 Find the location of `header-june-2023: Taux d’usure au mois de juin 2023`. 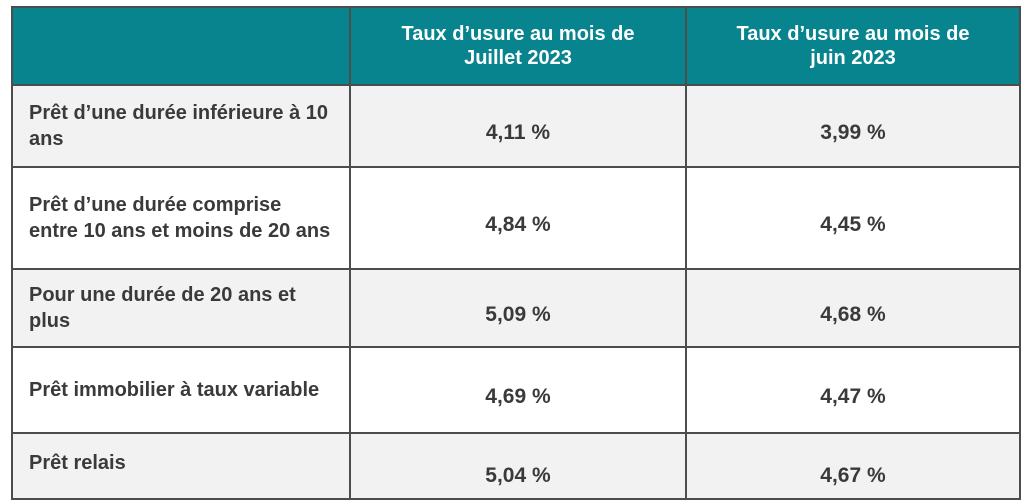

header-june-2023: Taux d’usure au mois de juin 2023 is located at coordinates (853, 46).